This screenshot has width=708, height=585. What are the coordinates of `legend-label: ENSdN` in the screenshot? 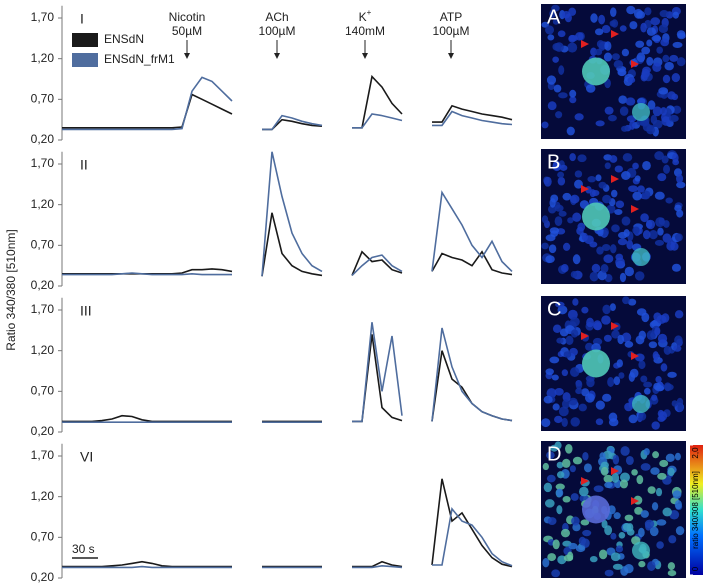 It's located at (124, 39).